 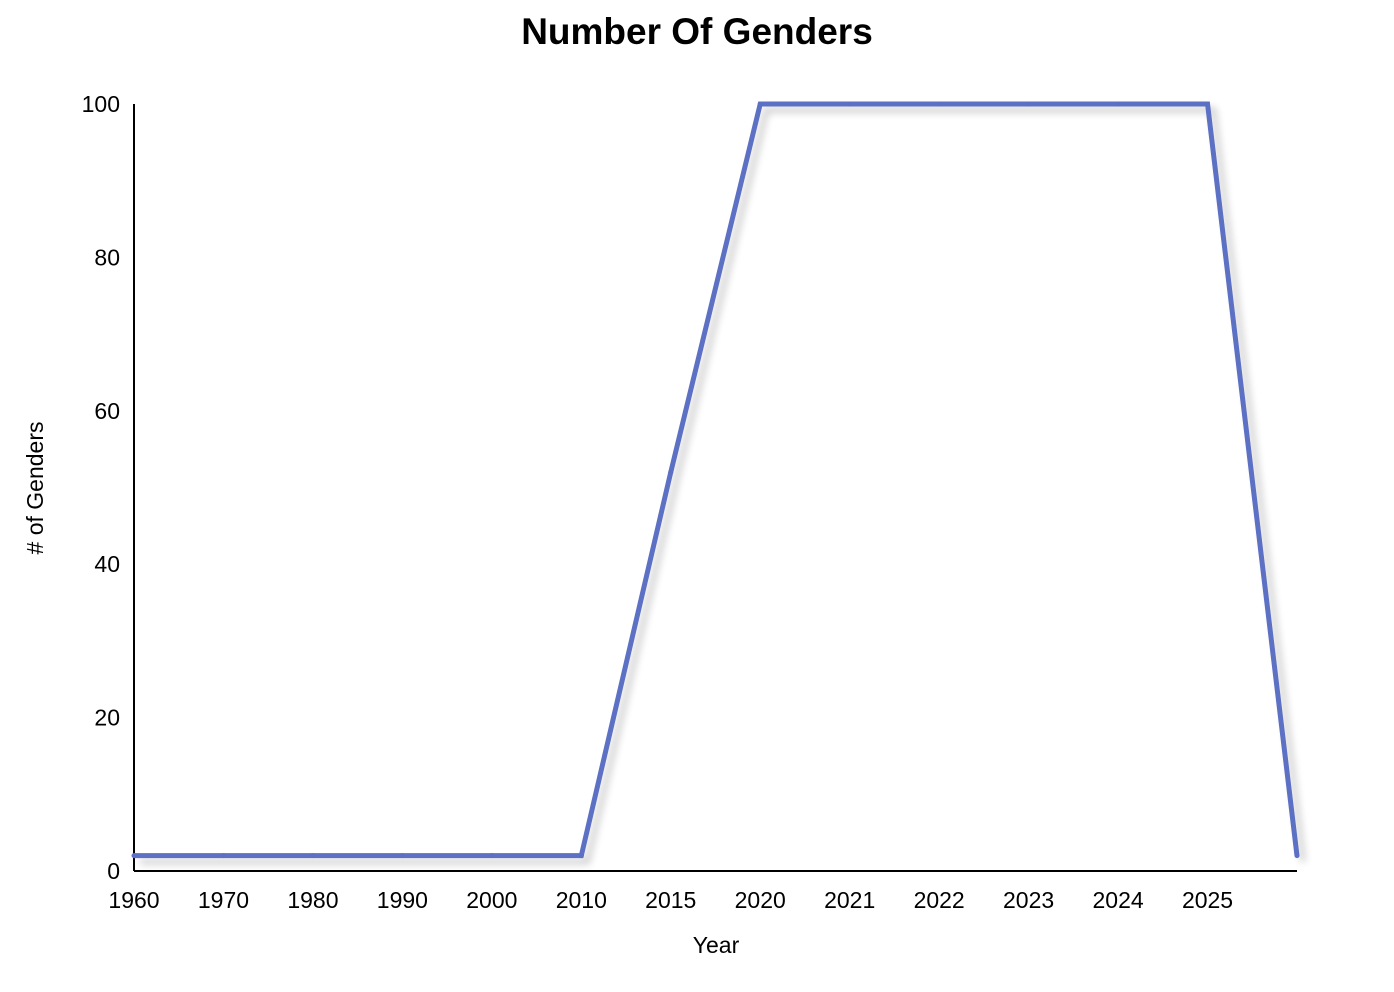 I want to click on y-axis-title: # of Genders, so click(x=35, y=488).